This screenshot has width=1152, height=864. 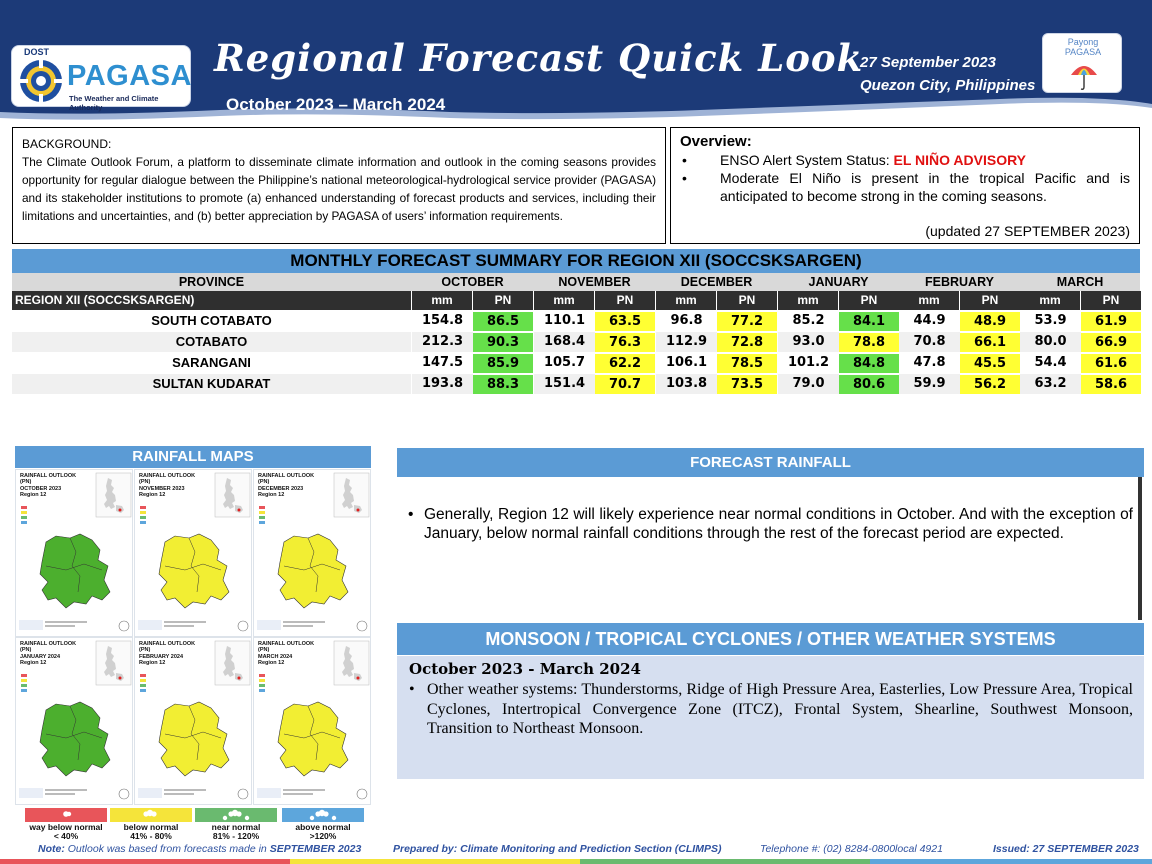 What do you see at coordinates (323, 827) in the screenshot?
I see `legend-category: above normal` at bounding box center [323, 827].